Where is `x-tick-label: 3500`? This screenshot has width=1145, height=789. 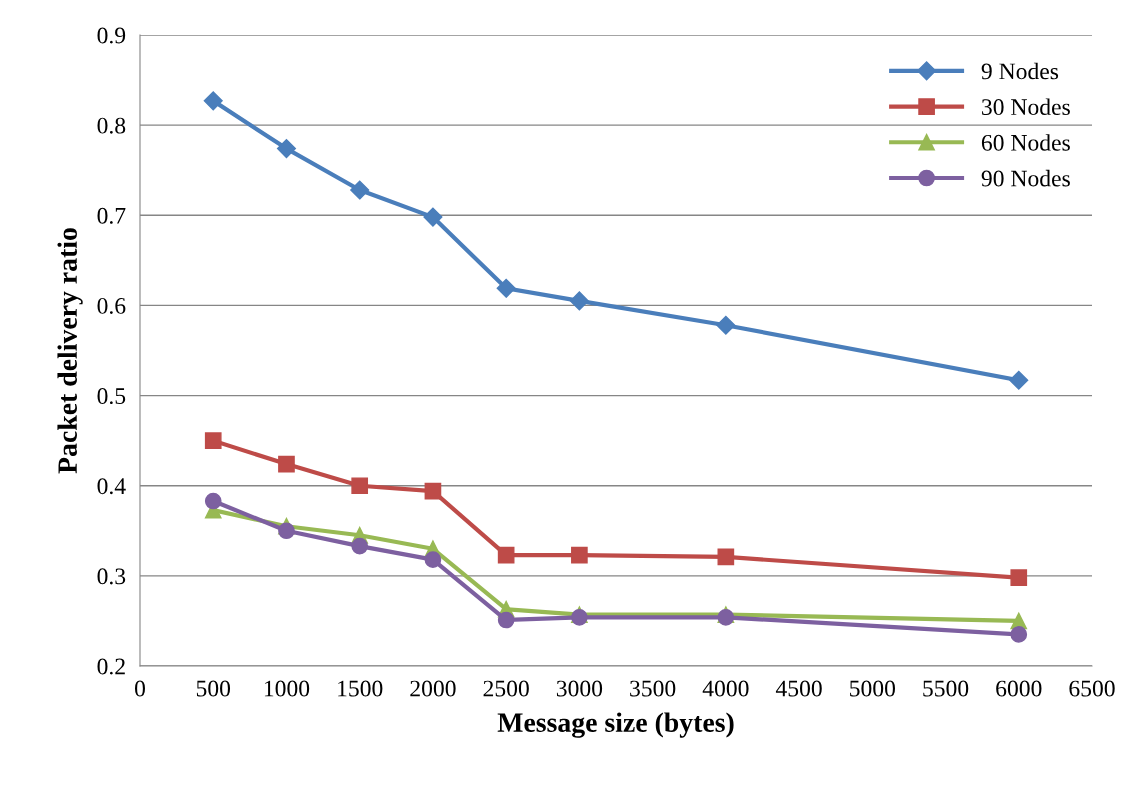
x-tick-label: 3500 is located at coordinates (653, 688).